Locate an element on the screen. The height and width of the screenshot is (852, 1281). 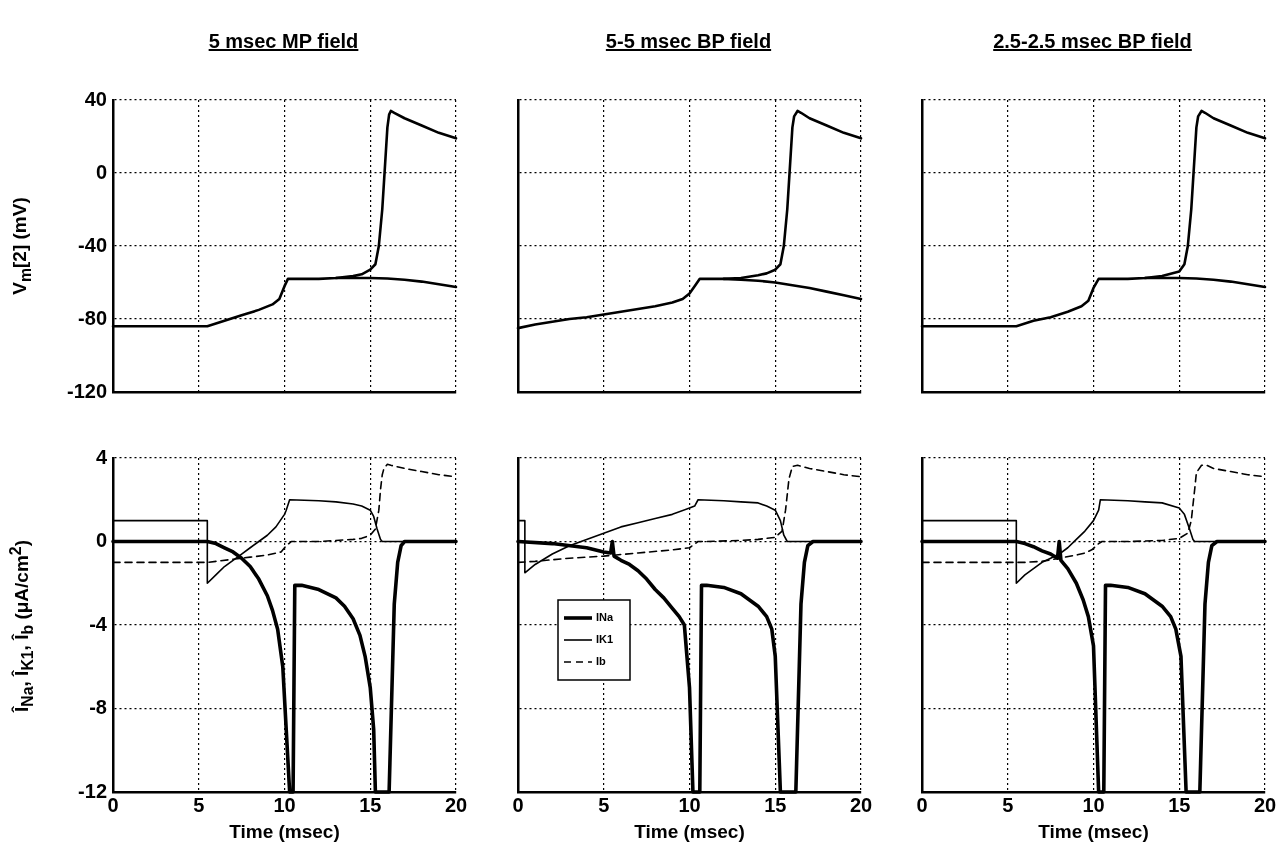
chart-title: 5 msec MP field is located at coordinates (283, 42).